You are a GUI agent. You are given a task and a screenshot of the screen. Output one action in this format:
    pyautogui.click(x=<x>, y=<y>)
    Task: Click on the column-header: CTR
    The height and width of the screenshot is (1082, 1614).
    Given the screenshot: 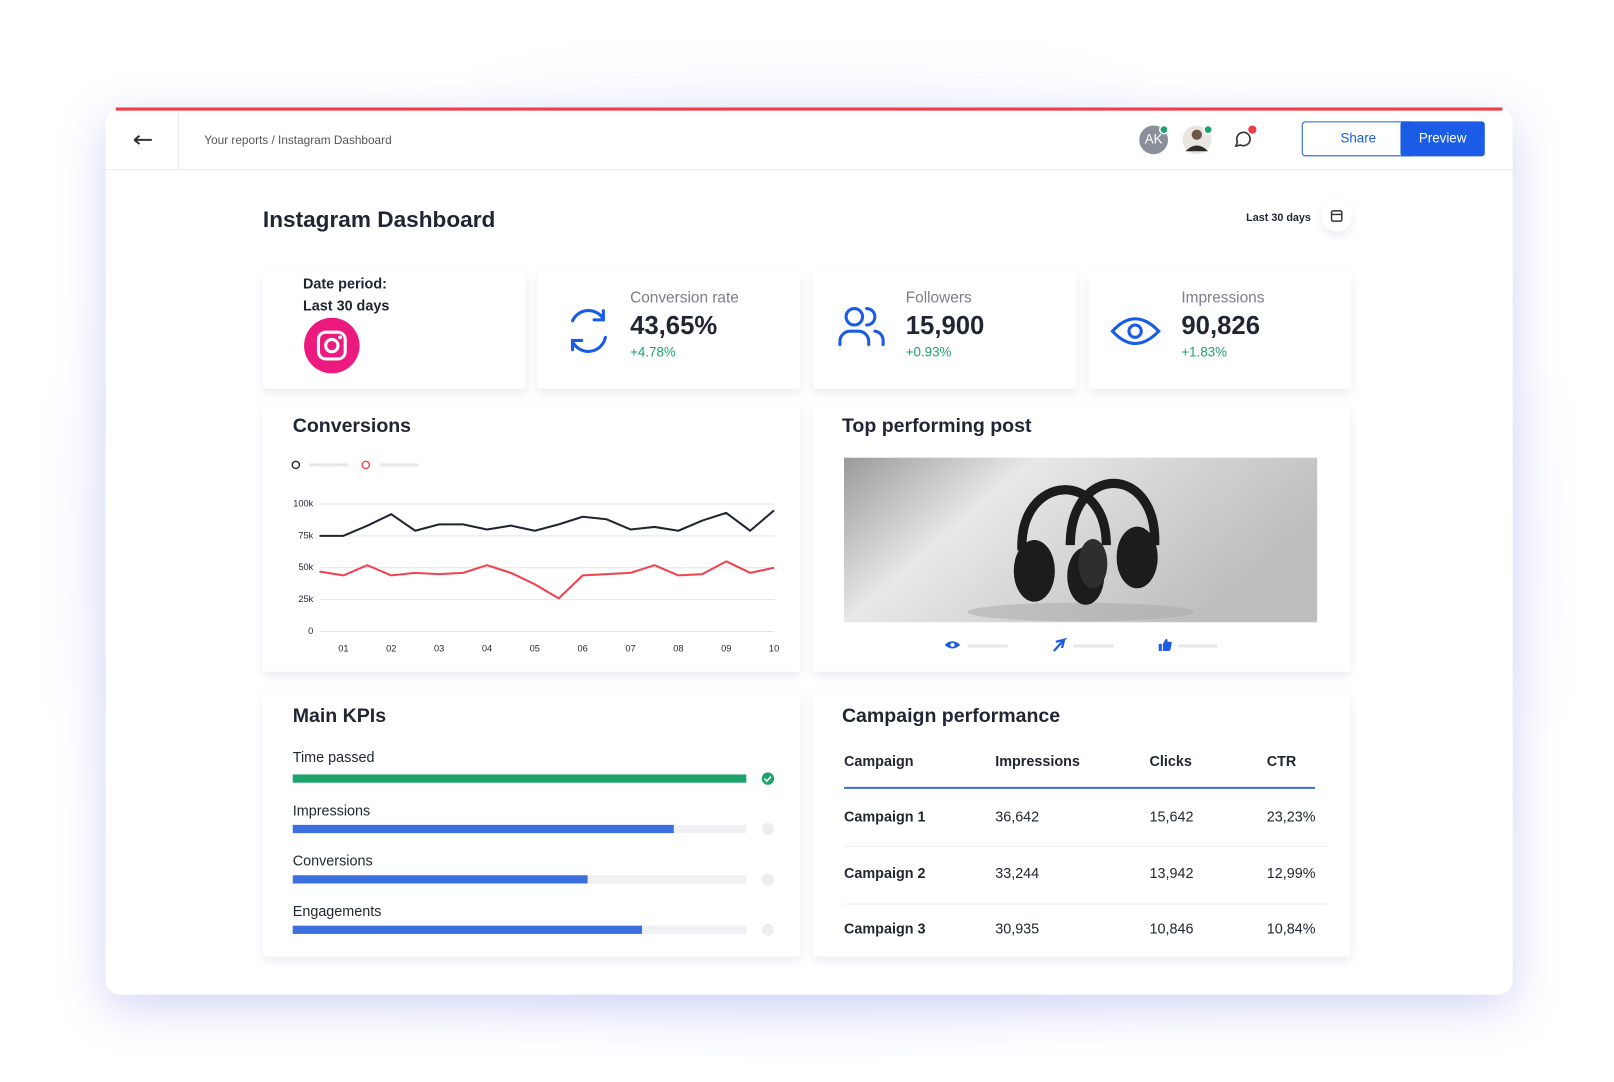 What is the action you would take?
    pyautogui.click(x=1282, y=762)
    